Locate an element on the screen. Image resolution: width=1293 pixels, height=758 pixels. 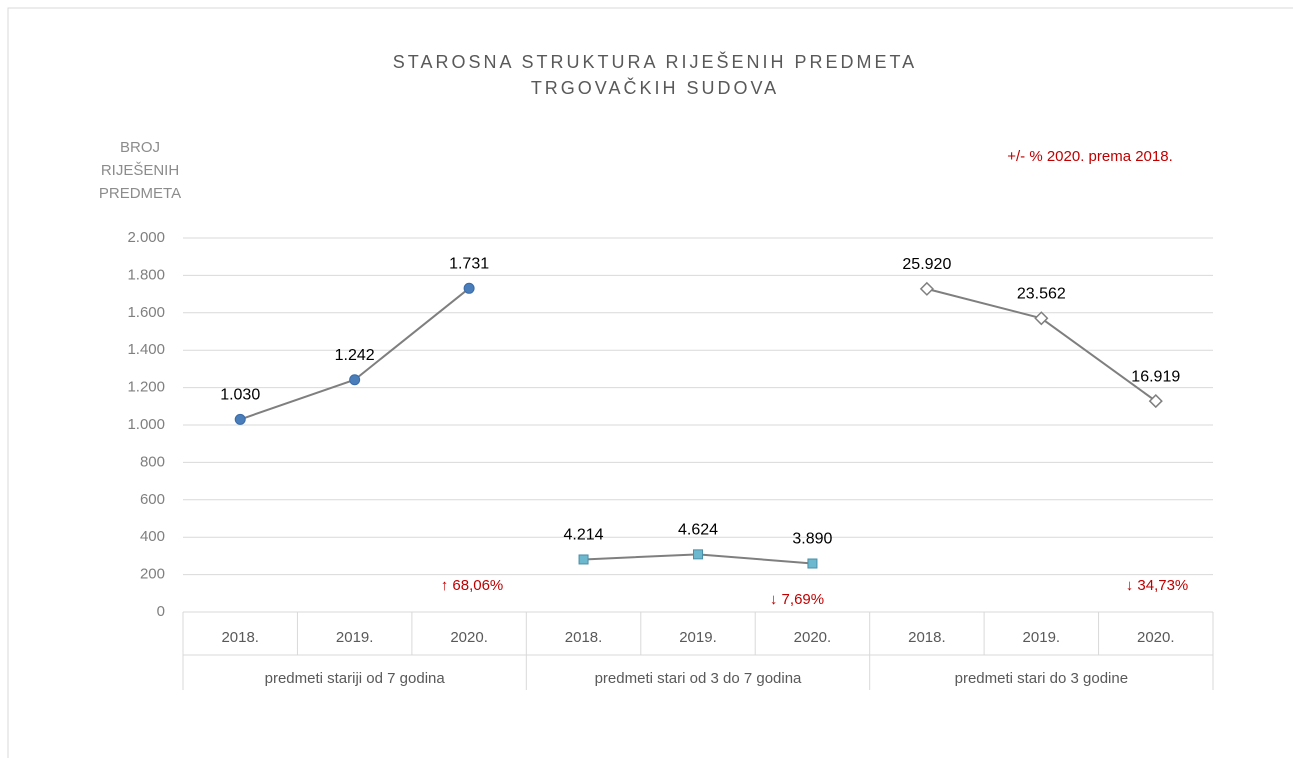
y-tick-label: 1.000 is located at coordinates (146, 424).